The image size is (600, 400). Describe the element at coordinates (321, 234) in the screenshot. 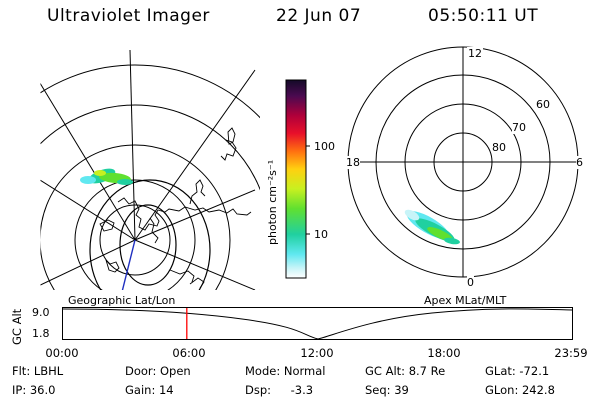

I see `colorbar-tick-10: 10` at that location.